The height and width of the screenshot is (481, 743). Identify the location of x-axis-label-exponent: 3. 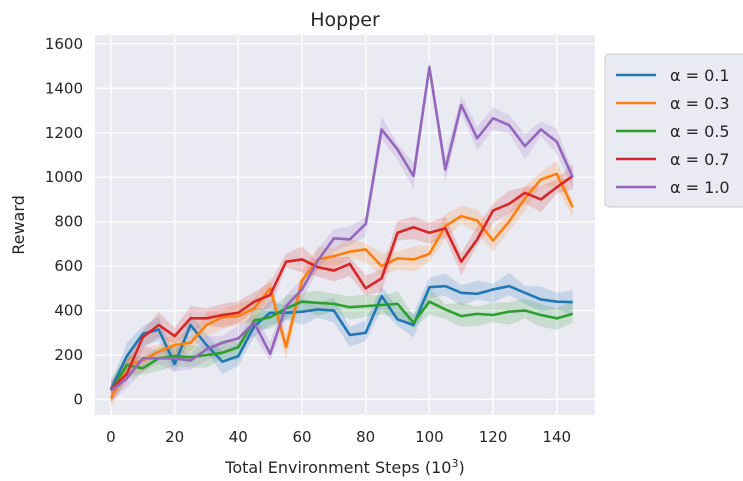
(454, 463).